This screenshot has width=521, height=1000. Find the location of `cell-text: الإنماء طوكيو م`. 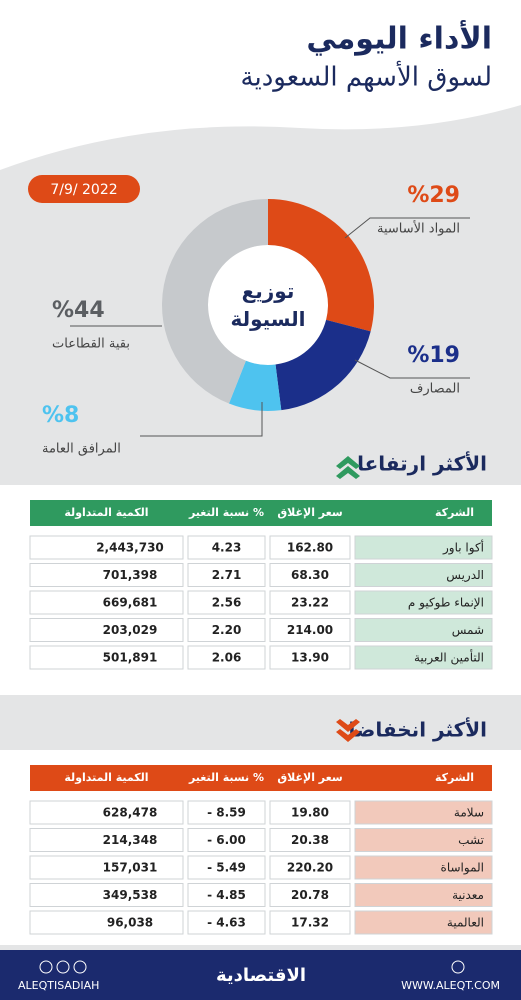

cell-text: الإنماء طوكيو م is located at coordinates (446, 603).